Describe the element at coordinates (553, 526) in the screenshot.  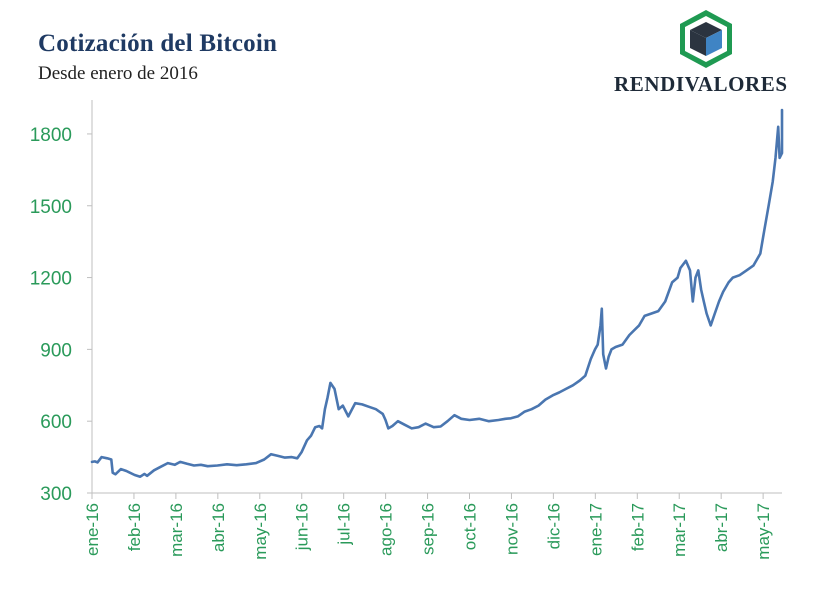
I see `x-tick-label: dic-16` at that location.